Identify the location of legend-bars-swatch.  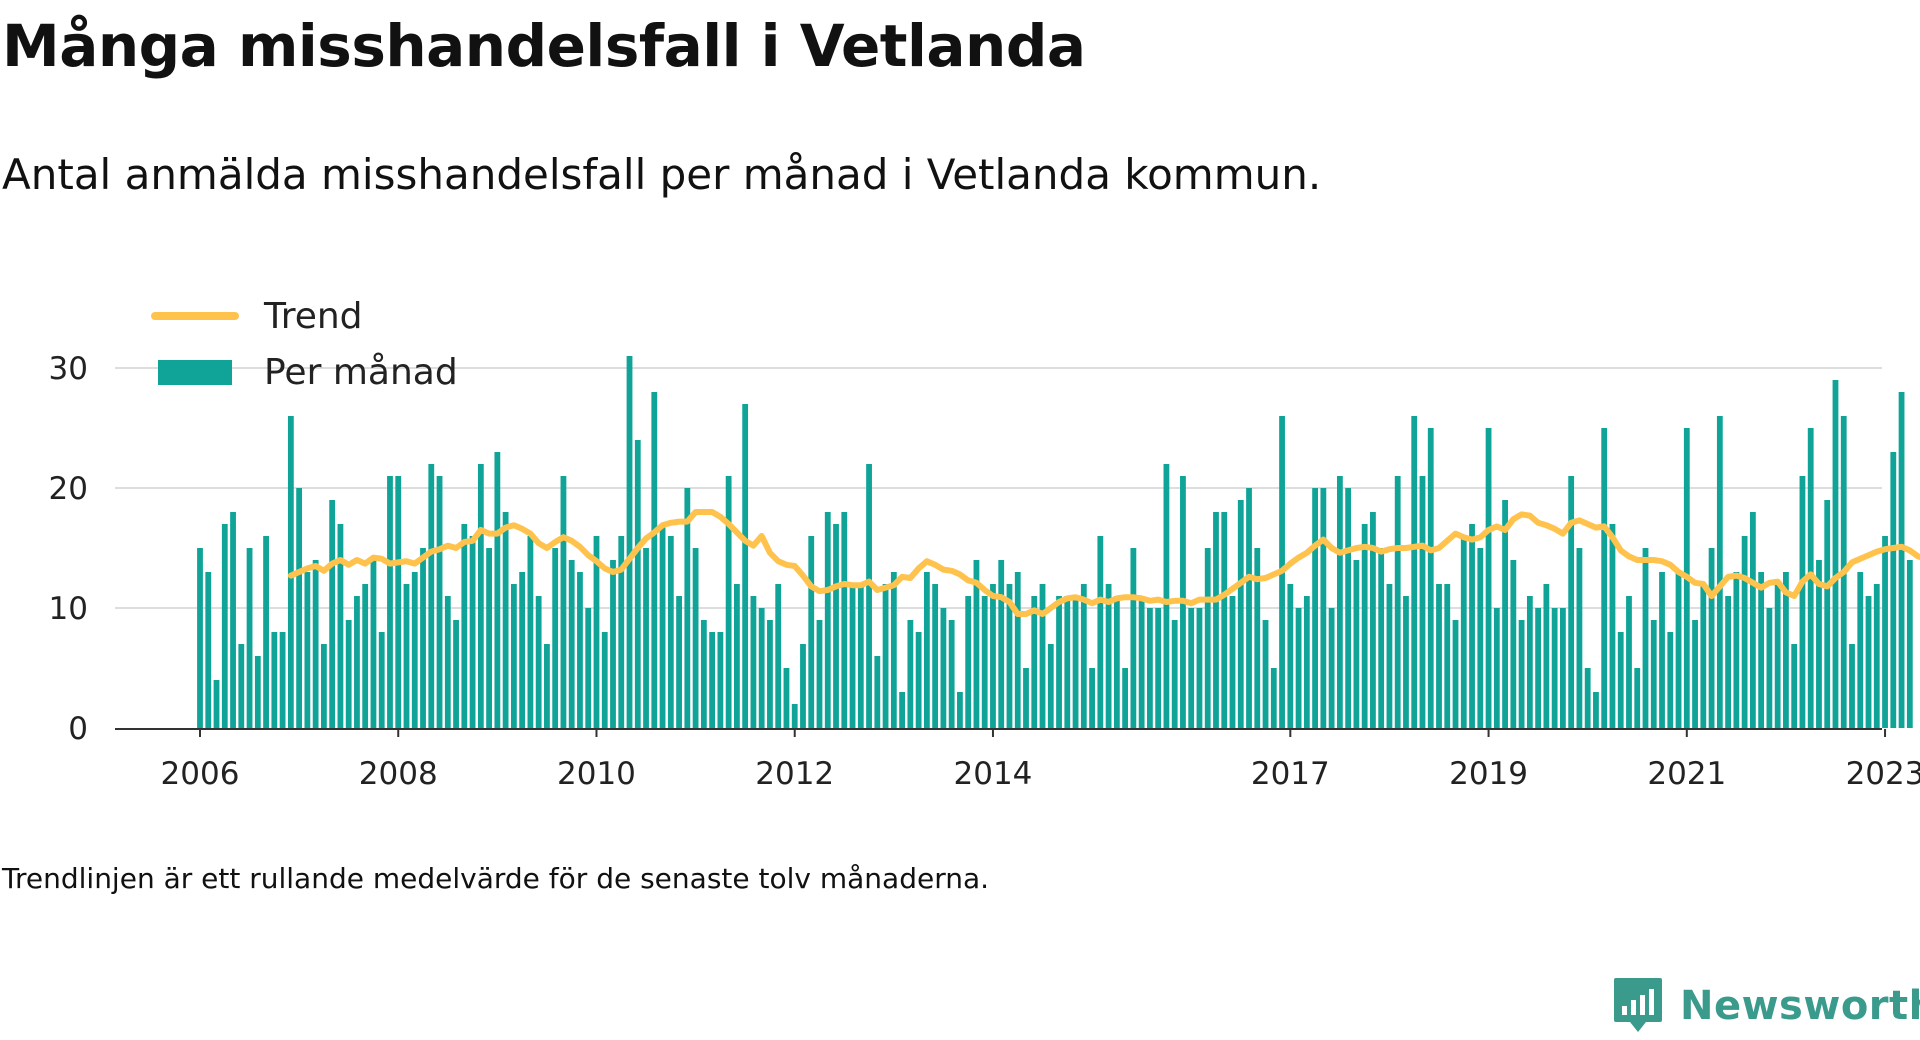
(195, 372).